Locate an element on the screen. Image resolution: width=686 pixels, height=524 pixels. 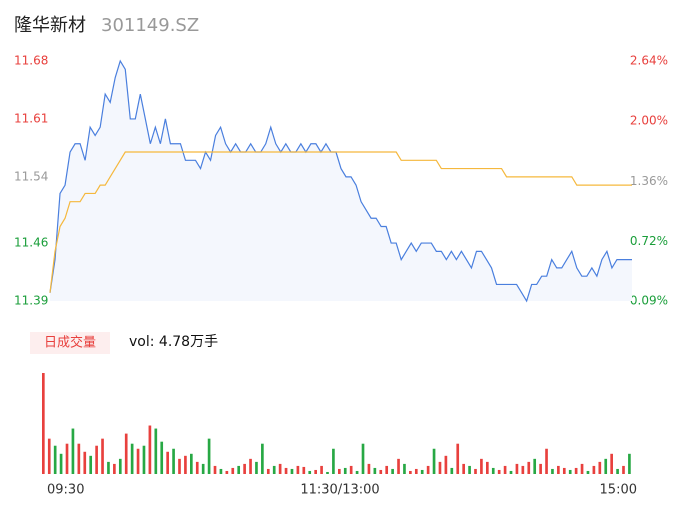
volume-button: 日成交量 is located at coordinates (70, 343).